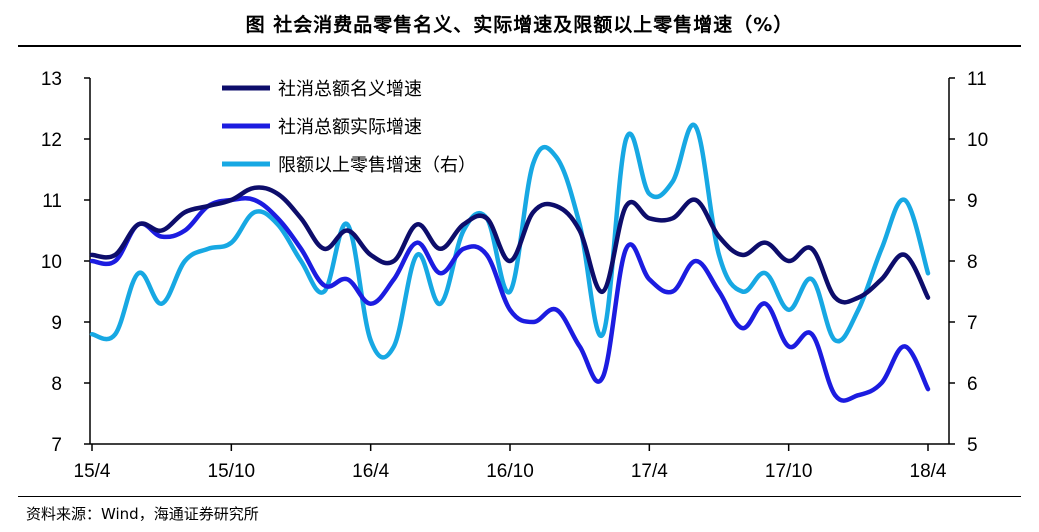  Describe the element at coordinates (51, 140) in the screenshot. I see `y-left-tick-label: 12` at that location.